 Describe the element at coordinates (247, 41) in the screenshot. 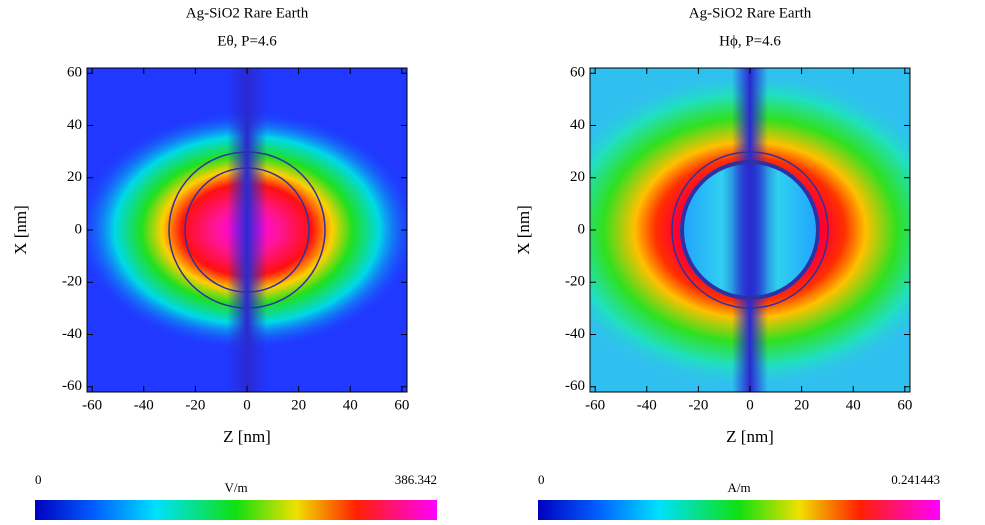

I see `chart-subtitle: Eθ, P=4.6` at that location.